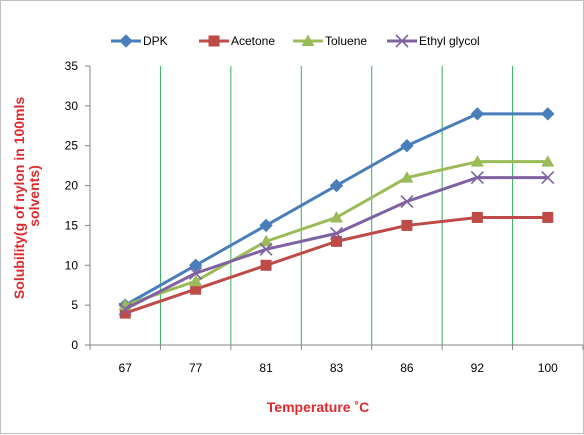 The image size is (584, 435). Describe the element at coordinates (548, 368) in the screenshot. I see `x-tick-label: 100` at that location.